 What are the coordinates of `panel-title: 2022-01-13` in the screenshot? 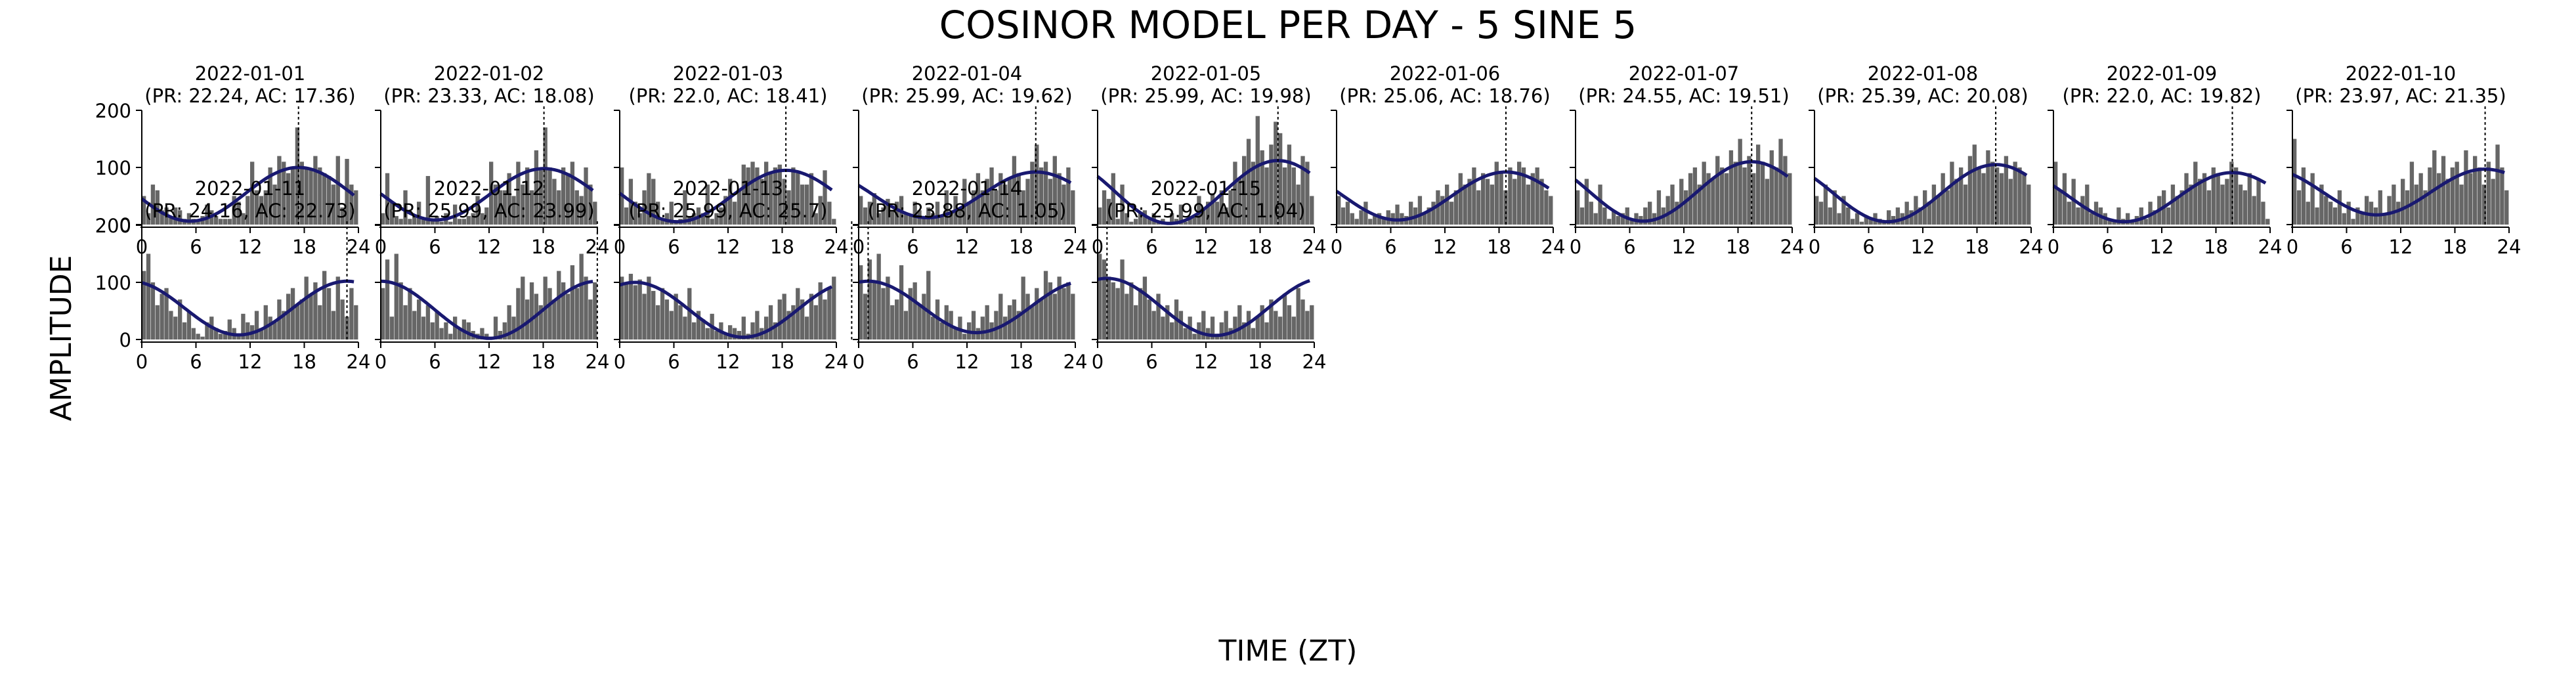 It's located at (728, 188).